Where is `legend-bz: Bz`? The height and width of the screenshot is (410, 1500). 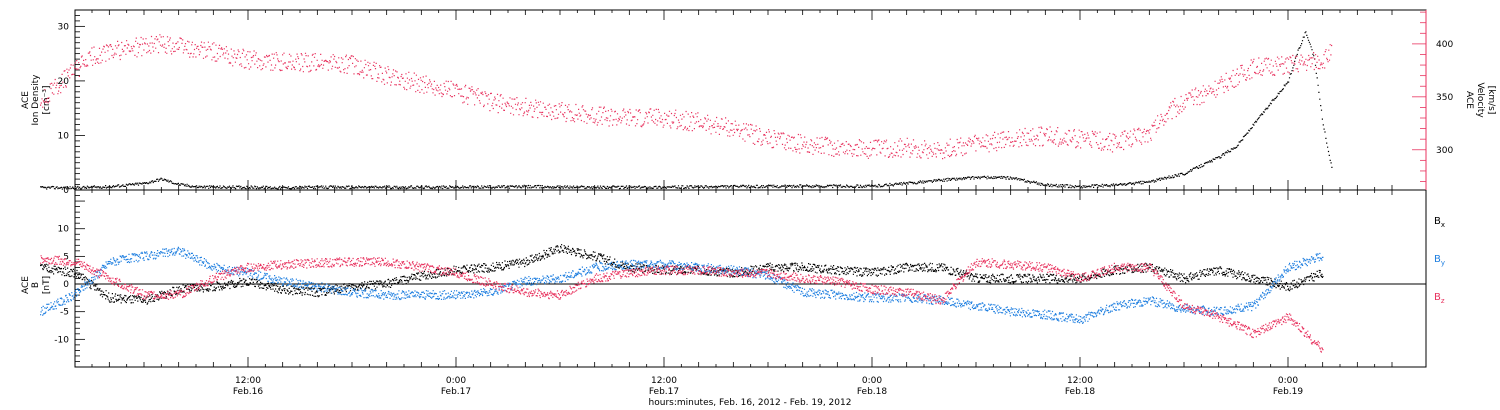 legend-bz: Bz is located at coordinates (1439, 298).